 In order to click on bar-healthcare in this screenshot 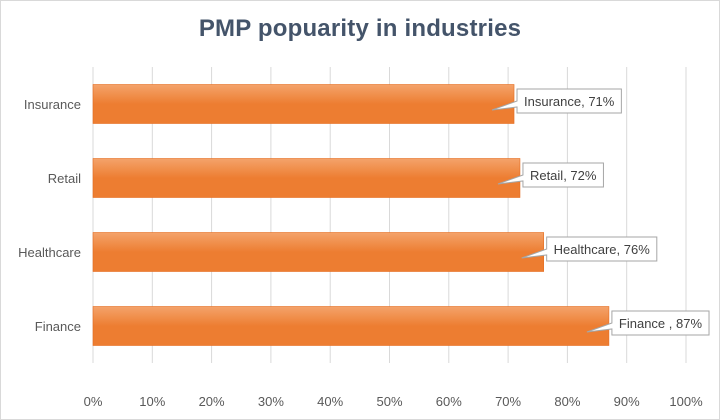, I will do `click(318, 252)`.